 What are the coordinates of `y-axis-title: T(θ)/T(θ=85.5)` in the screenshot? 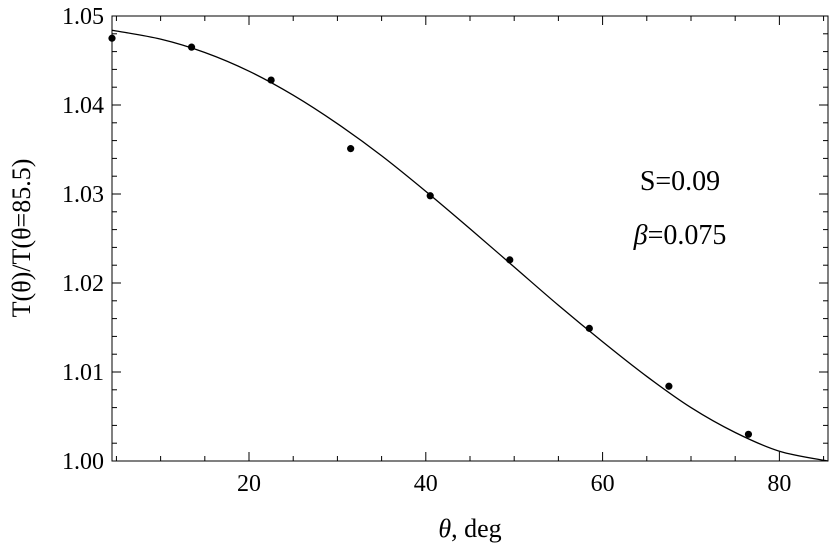 It's located at (21, 238).